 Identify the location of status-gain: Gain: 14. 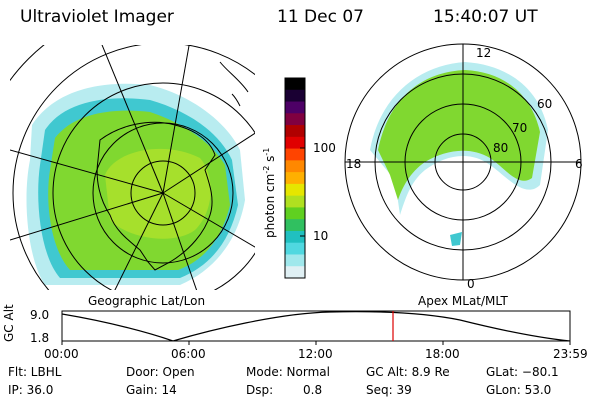
(151, 390).